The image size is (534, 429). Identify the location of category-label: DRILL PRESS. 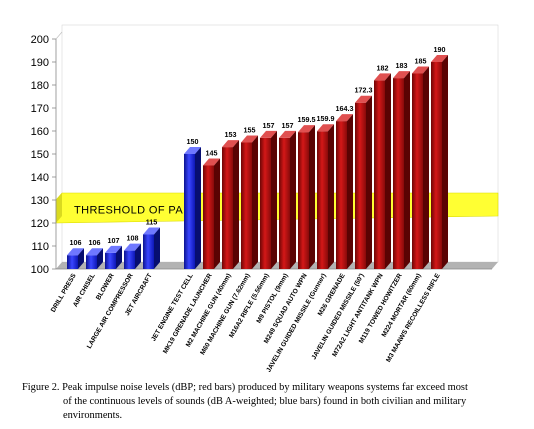
(64, 293).